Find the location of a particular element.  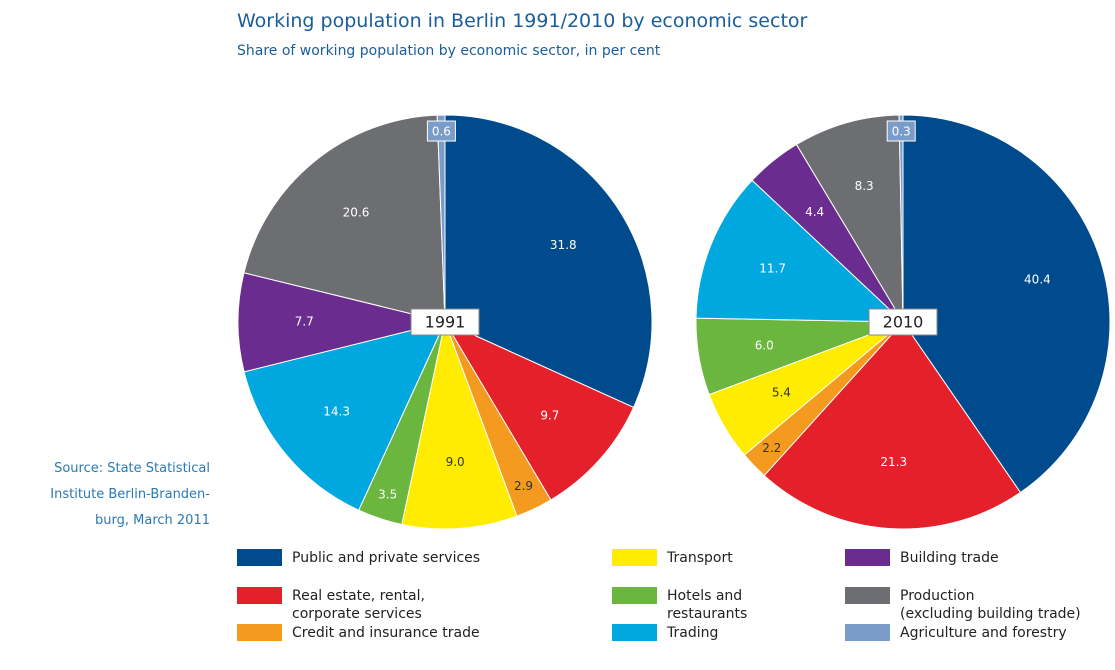

value-label: 0.6 is located at coordinates (441, 132).